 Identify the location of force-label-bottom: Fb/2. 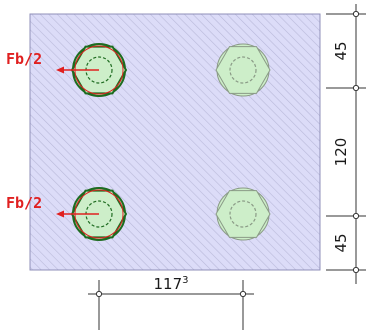
(24, 203).